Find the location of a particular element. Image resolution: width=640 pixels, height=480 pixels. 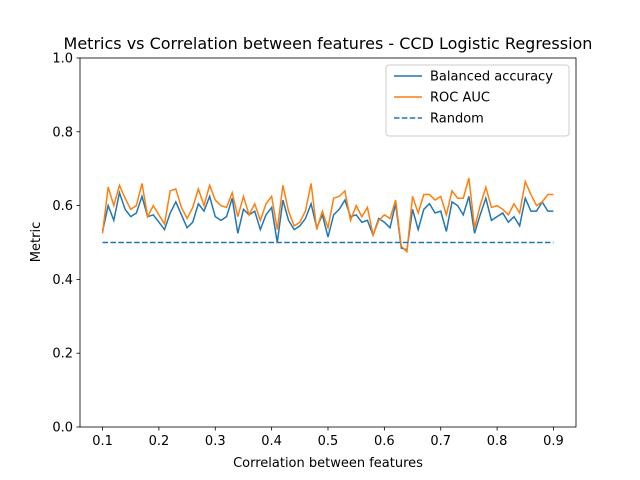

x-tick-label: 0.2 is located at coordinates (159, 441).